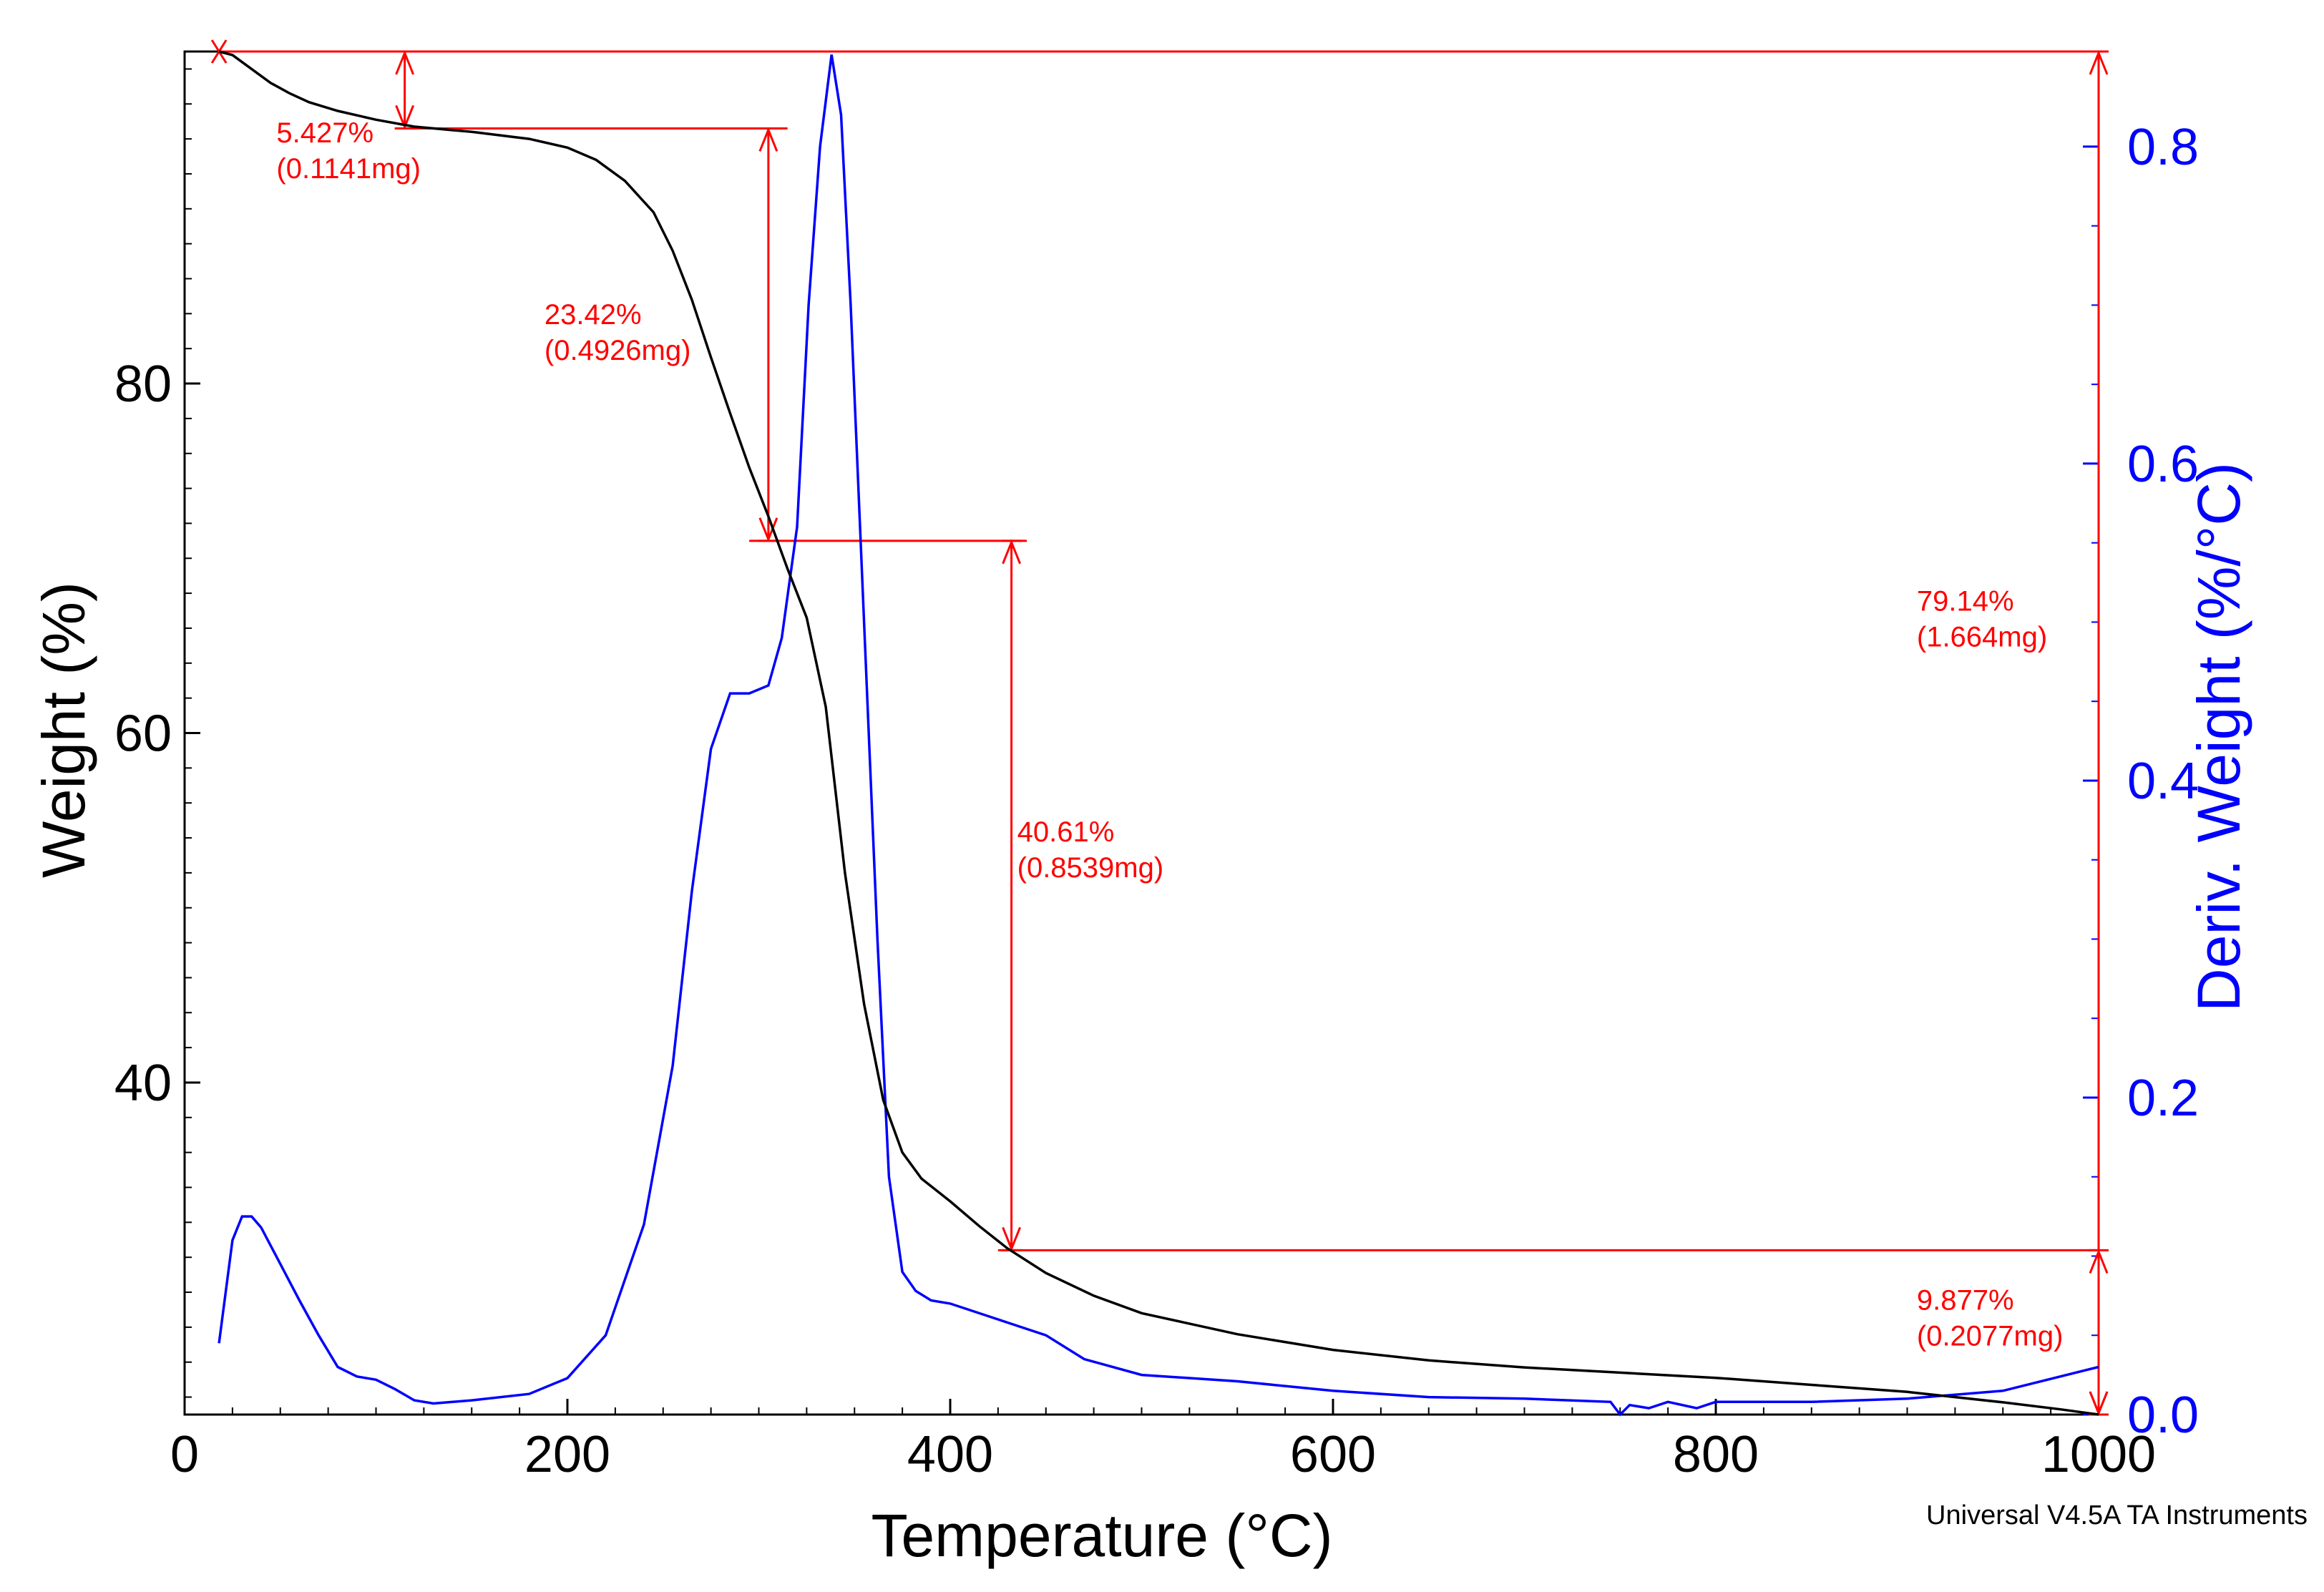 This screenshot has width=2324, height=1592. Describe the element at coordinates (1101, 1535) in the screenshot. I see `x-axis-title: Temperature (°C)` at that location.